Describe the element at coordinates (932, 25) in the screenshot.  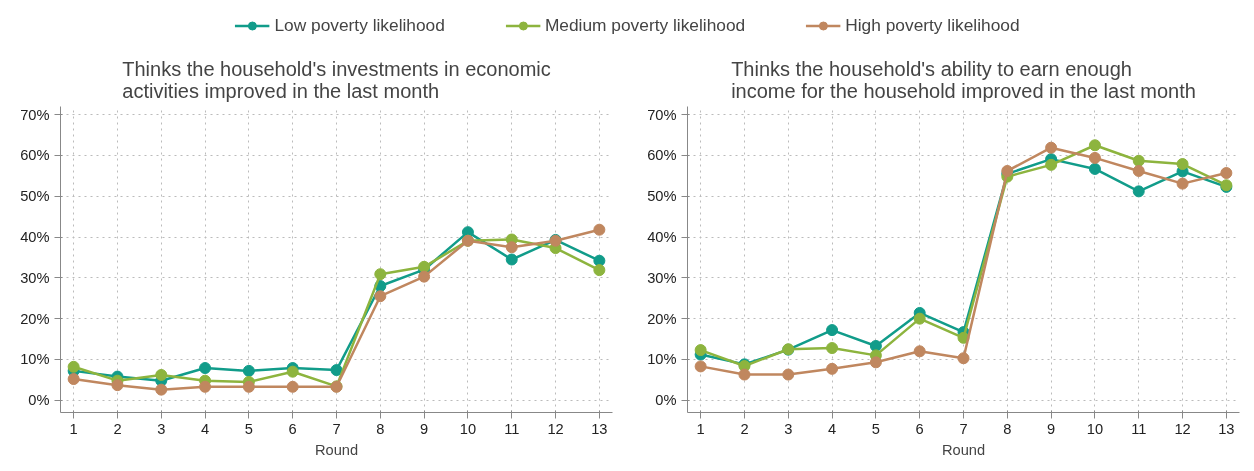
I see `legend-label: High poverty likelihood` at that location.